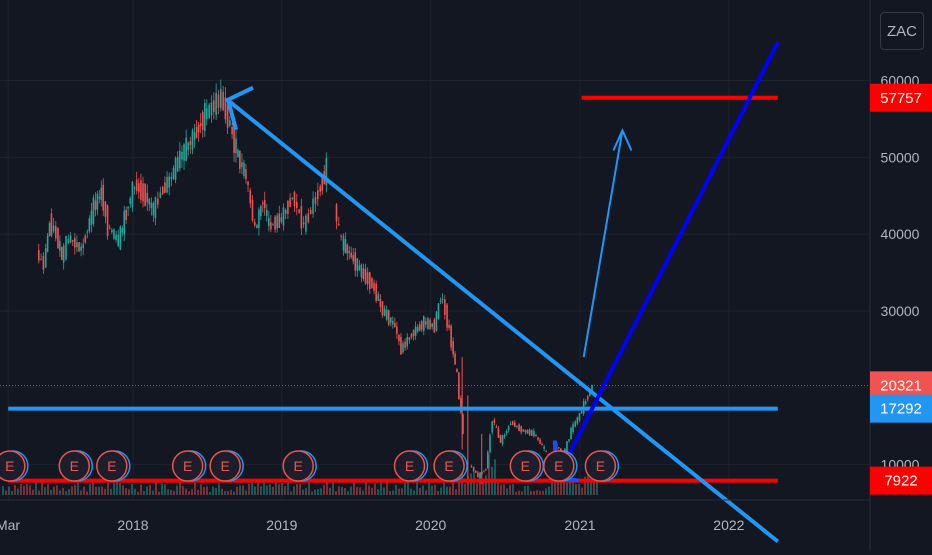 This screenshot has width=932, height=555. I want to click on symbol-badge: ZAC, so click(902, 31).